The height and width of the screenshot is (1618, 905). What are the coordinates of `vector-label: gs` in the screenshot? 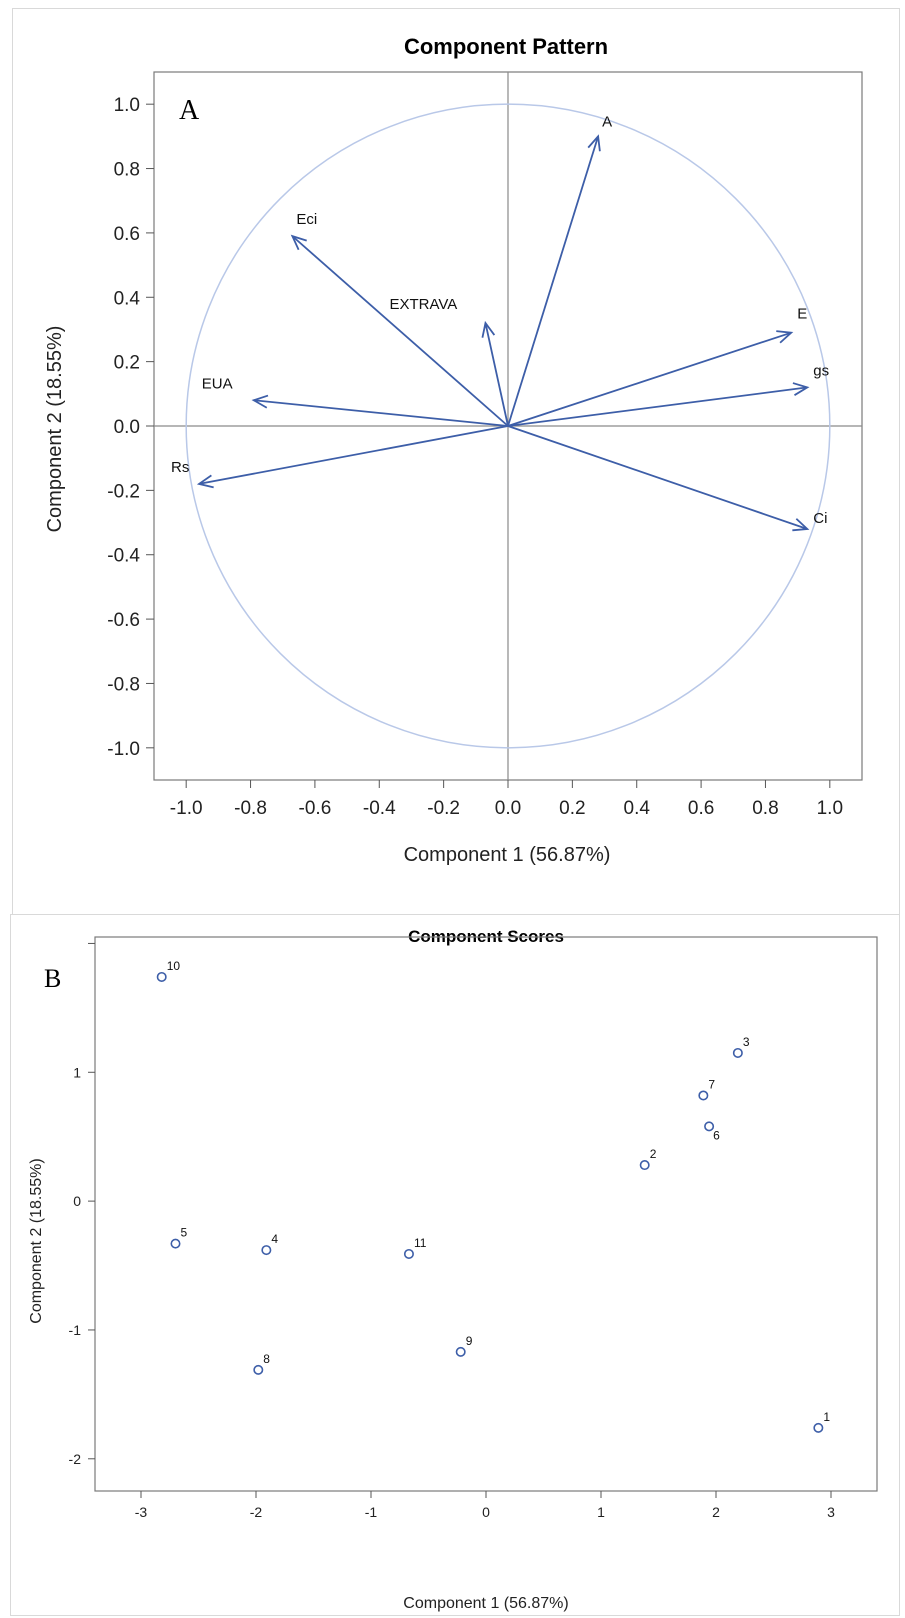 It's located at (821, 370).